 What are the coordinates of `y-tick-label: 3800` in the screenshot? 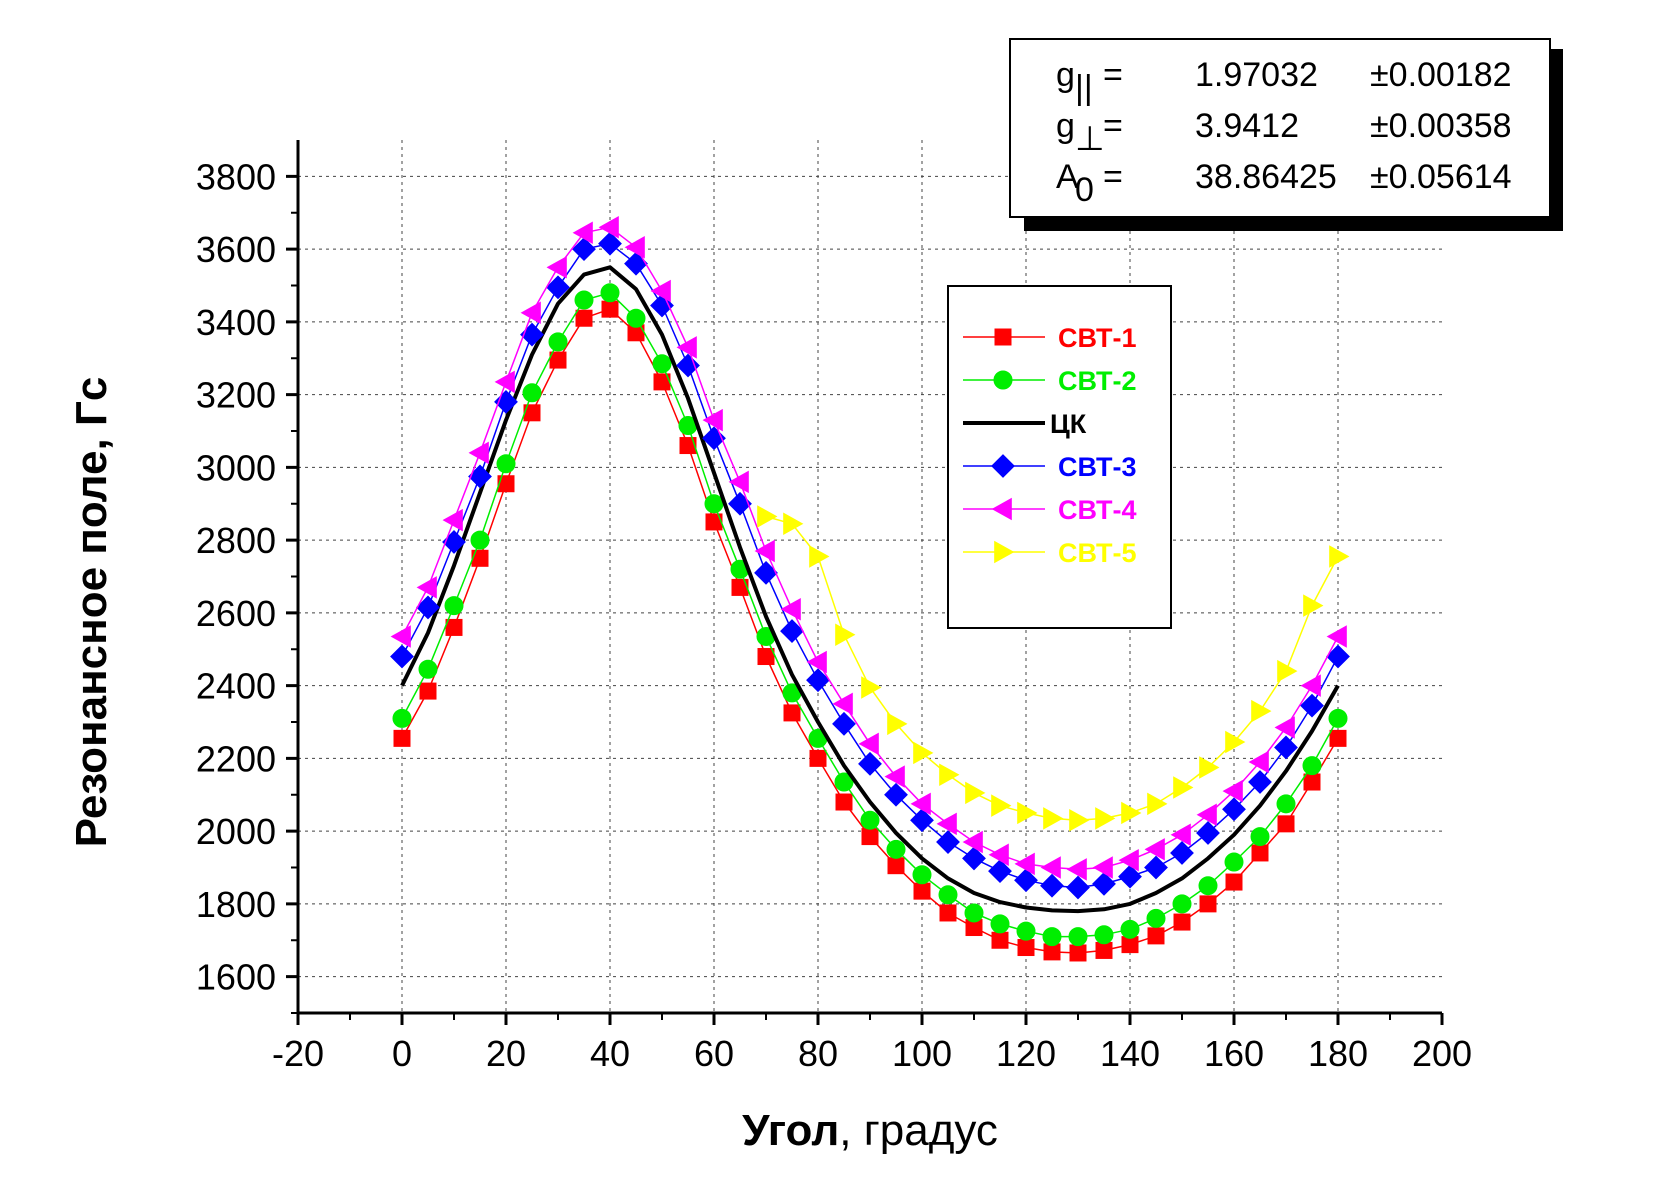 It's located at (236, 176).